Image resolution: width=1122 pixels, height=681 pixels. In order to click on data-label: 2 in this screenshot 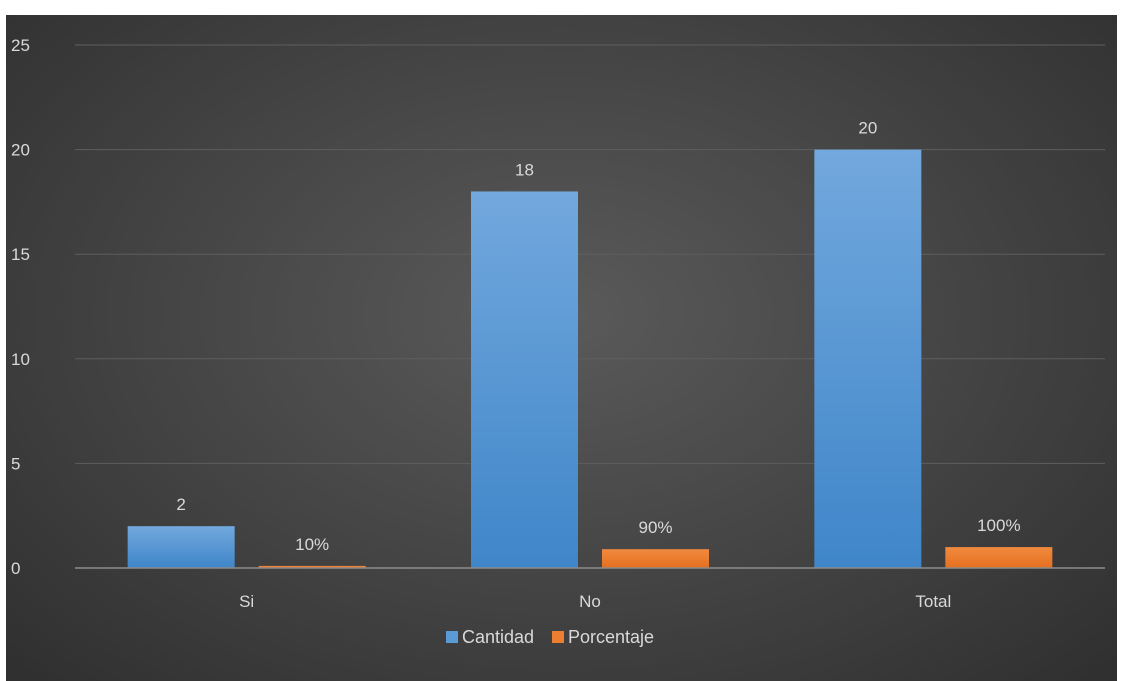, I will do `click(180, 504)`.